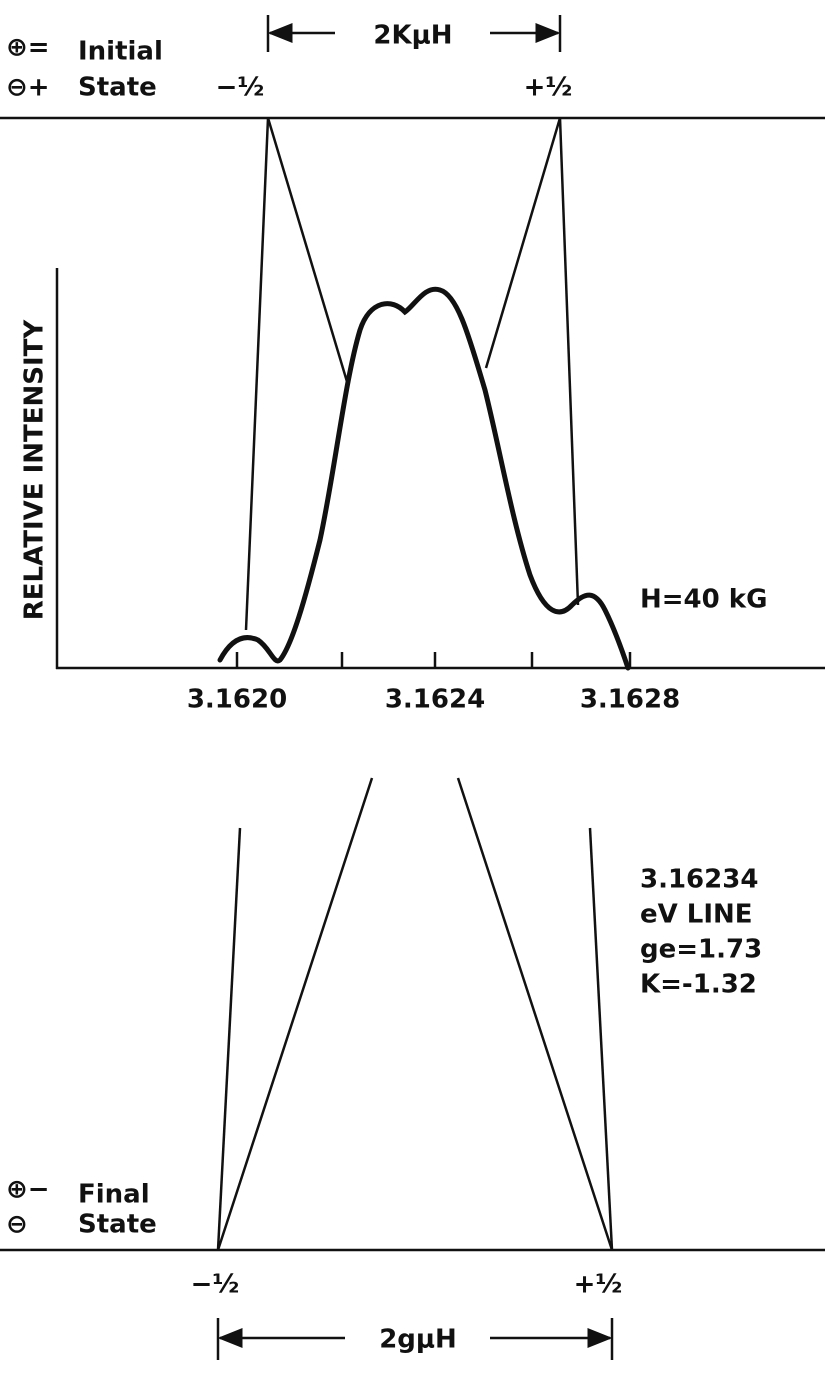 The width and height of the screenshot is (825, 1383). What do you see at coordinates (17, 1225) in the screenshot?
I see `state-symbol: ⊖` at bounding box center [17, 1225].